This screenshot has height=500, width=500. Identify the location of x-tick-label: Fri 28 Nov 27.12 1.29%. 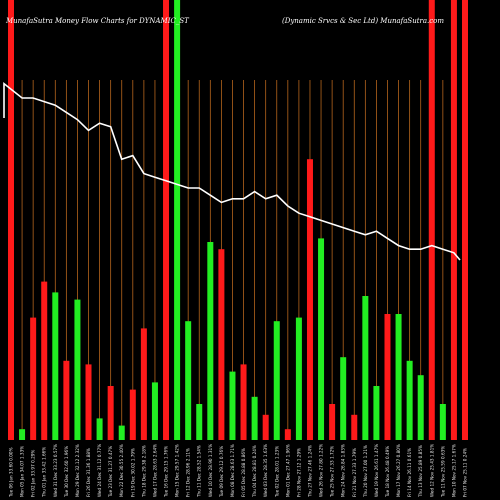
(298, 472).